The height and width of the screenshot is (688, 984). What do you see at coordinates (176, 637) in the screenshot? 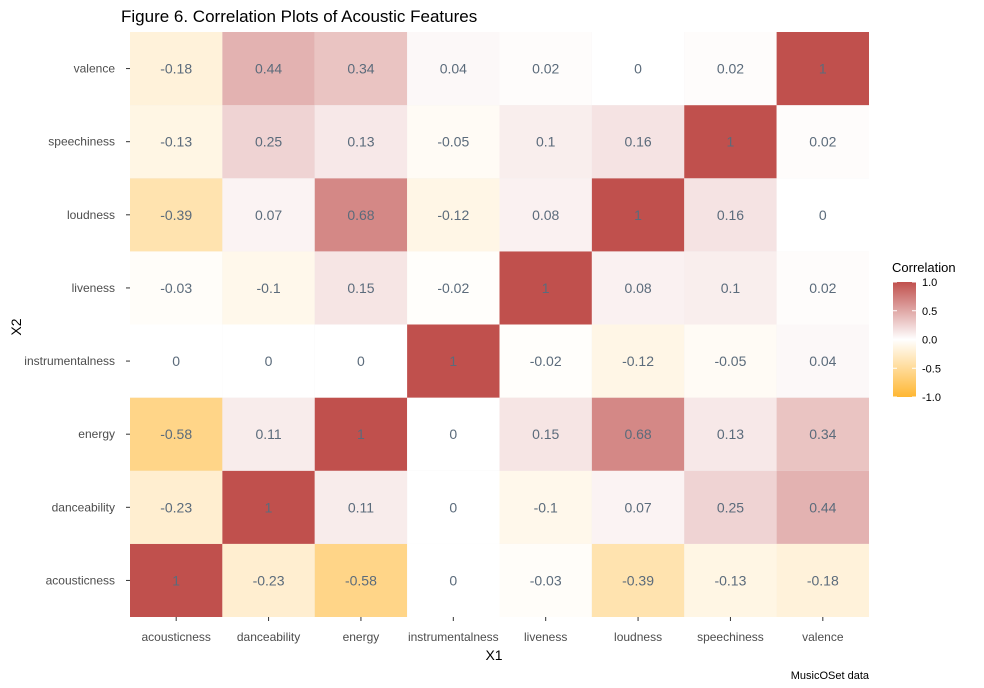
I see `x-tick-label: acousticness` at bounding box center [176, 637].